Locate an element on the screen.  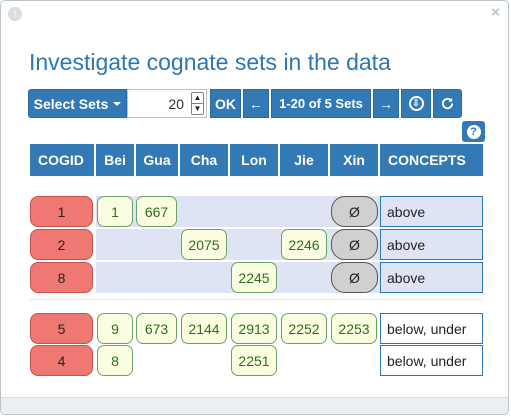
count-stepper: ▲ ▼ is located at coordinates (197, 103).